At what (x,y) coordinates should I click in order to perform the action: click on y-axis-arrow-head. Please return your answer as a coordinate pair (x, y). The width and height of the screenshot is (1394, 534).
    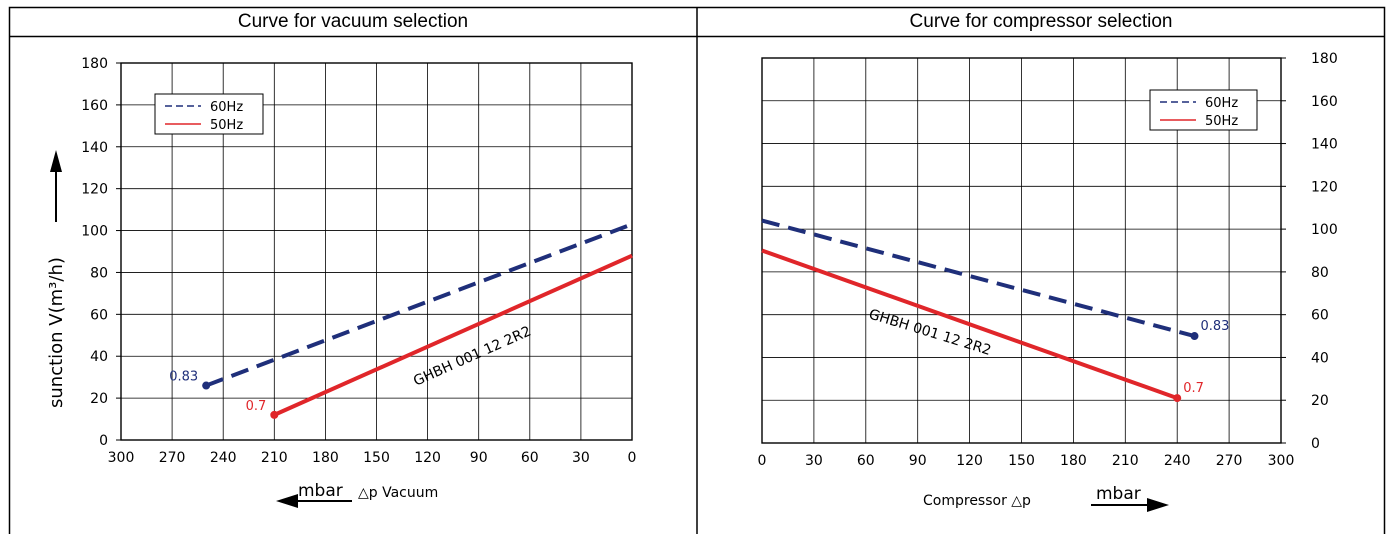
    Looking at the image, I should click on (56, 161).